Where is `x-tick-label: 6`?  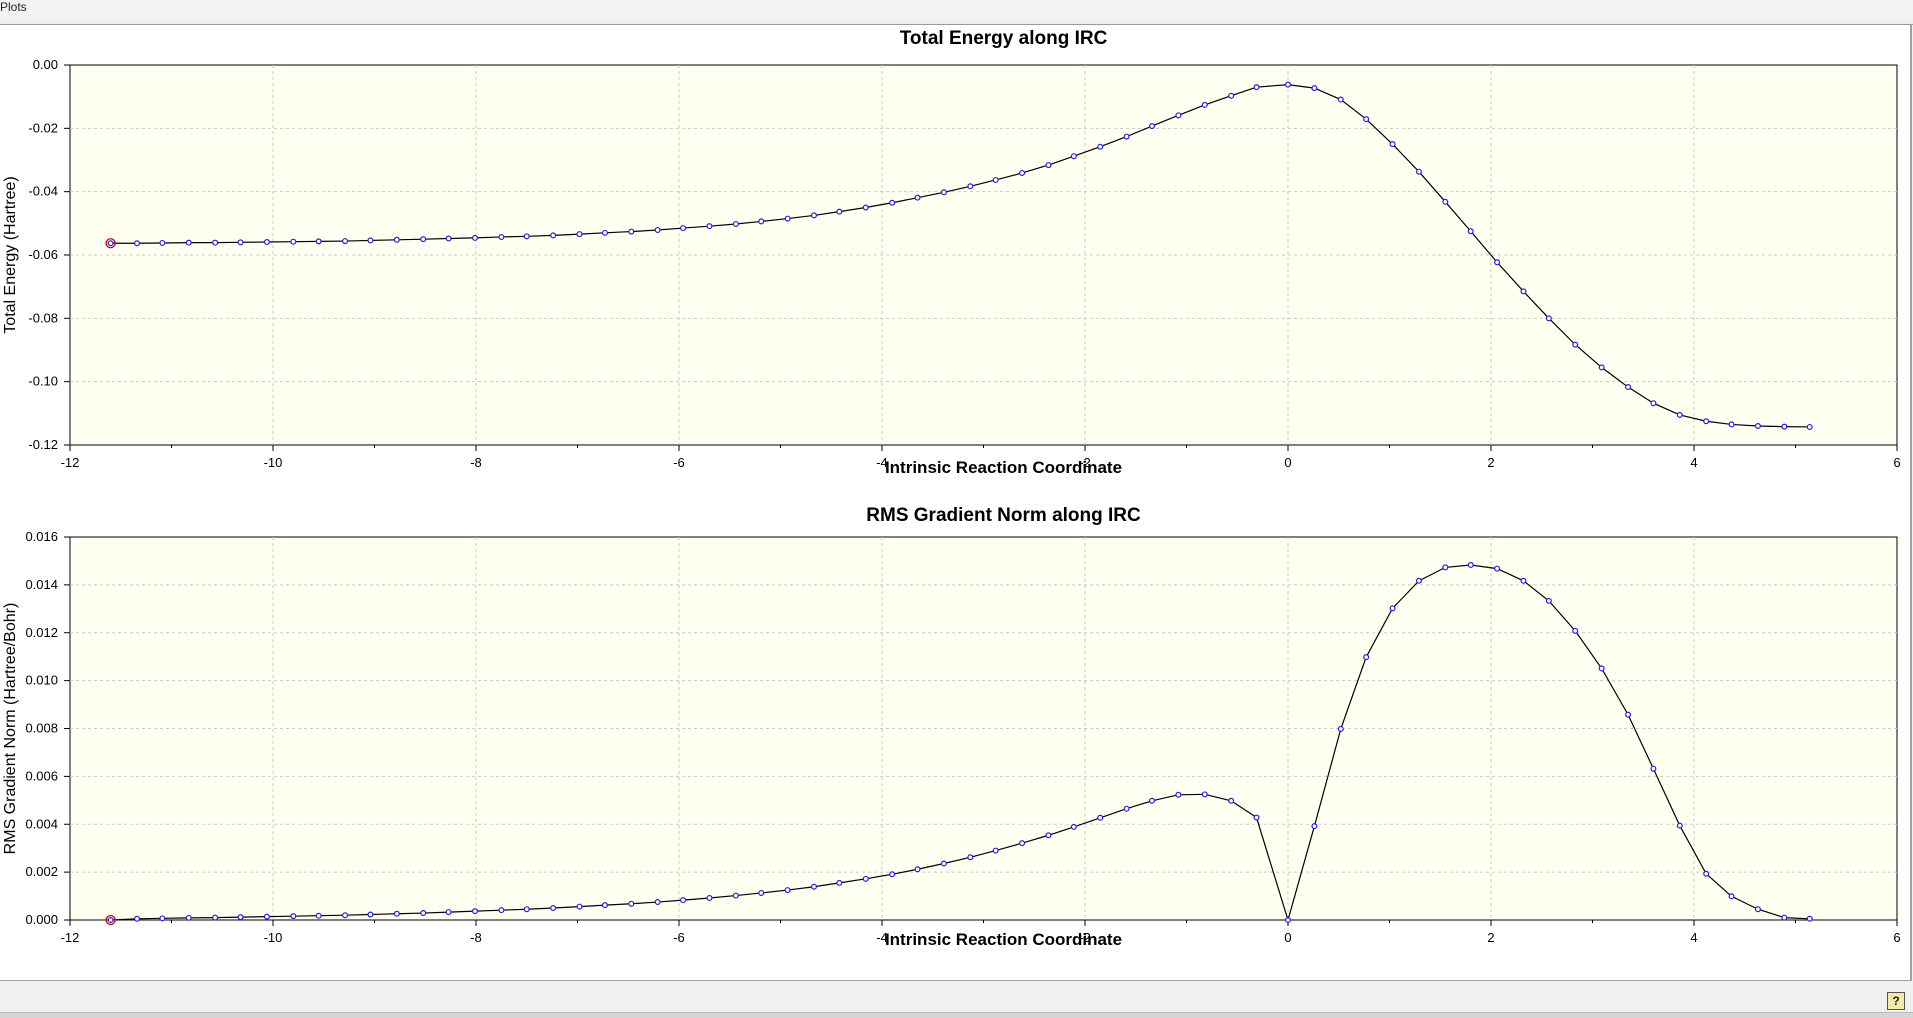
x-tick-label: 6 is located at coordinates (1896, 462).